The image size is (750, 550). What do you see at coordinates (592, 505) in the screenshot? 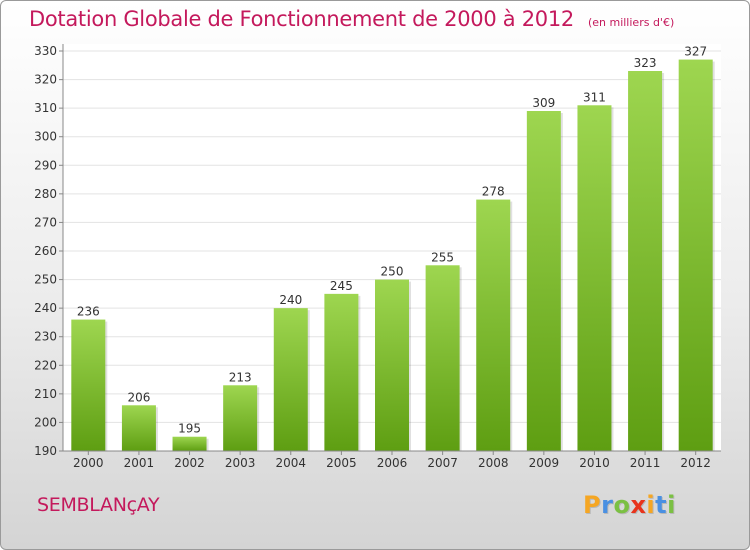
I see `logo-letter: P` at bounding box center [592, 505].